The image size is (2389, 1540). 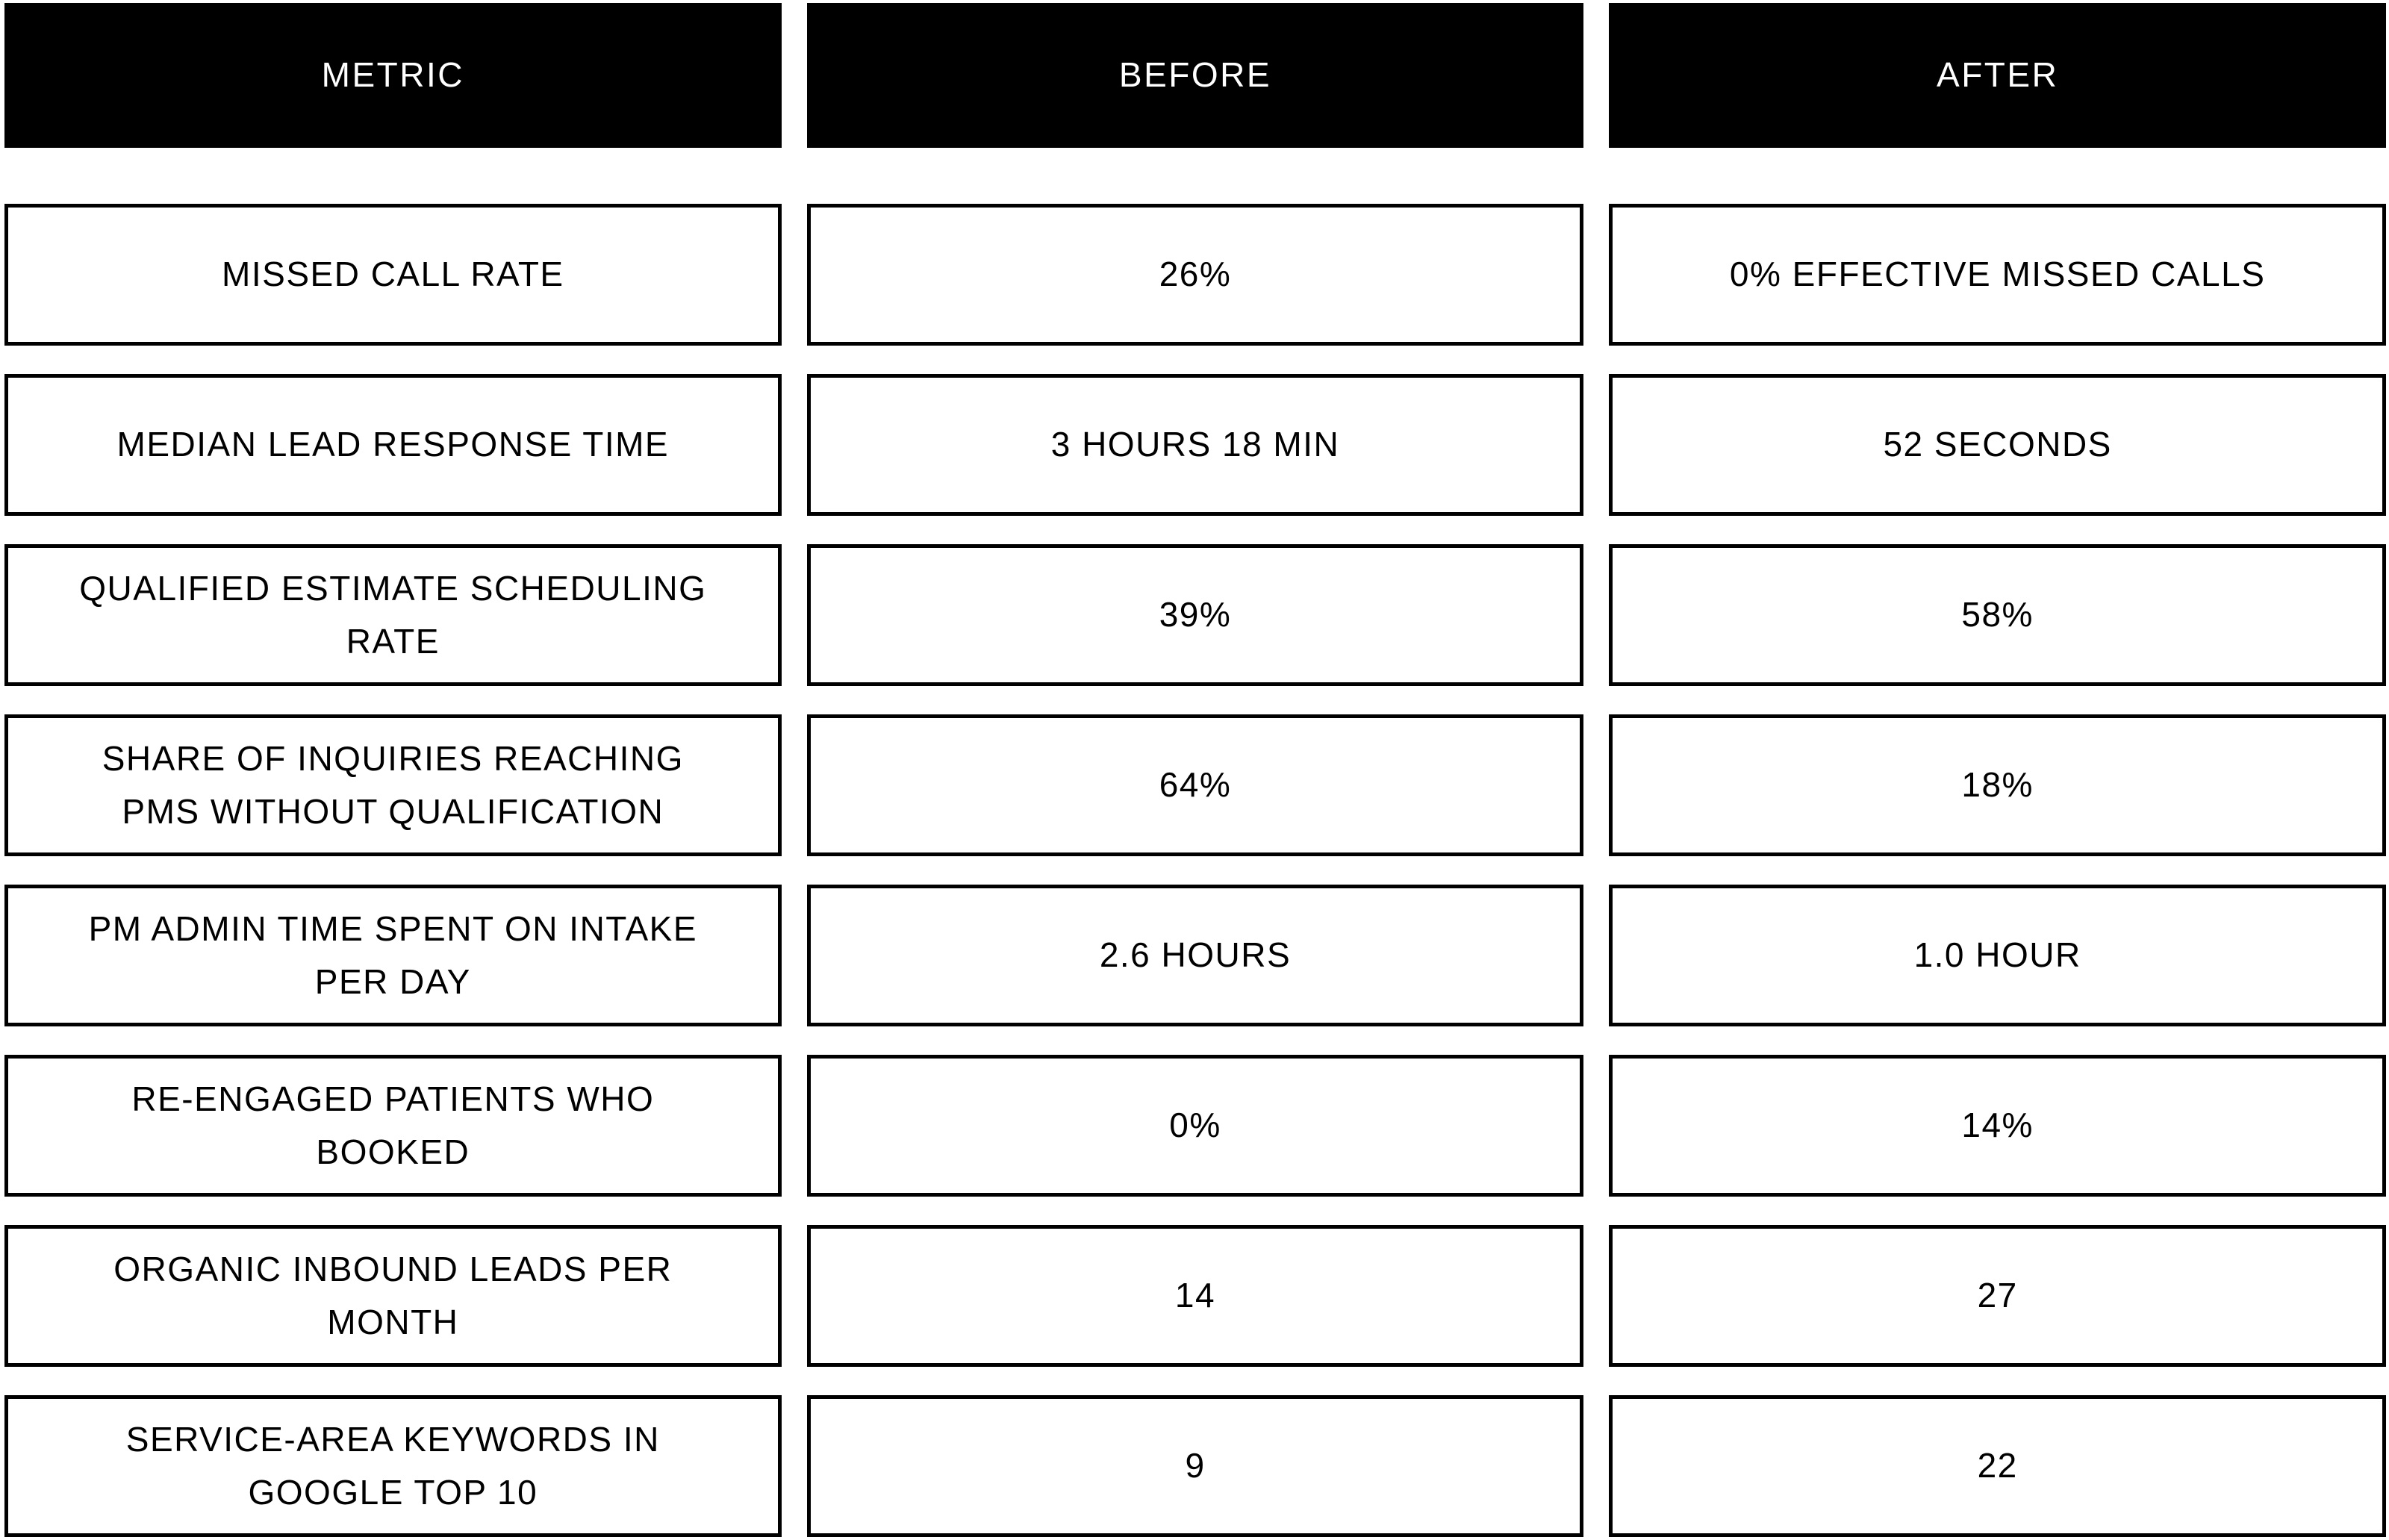 I want to click on metric-cell: SERVICE-AREA KEYWORDS IN GOOGLE TOP 10, so click(x=393, y=1466).